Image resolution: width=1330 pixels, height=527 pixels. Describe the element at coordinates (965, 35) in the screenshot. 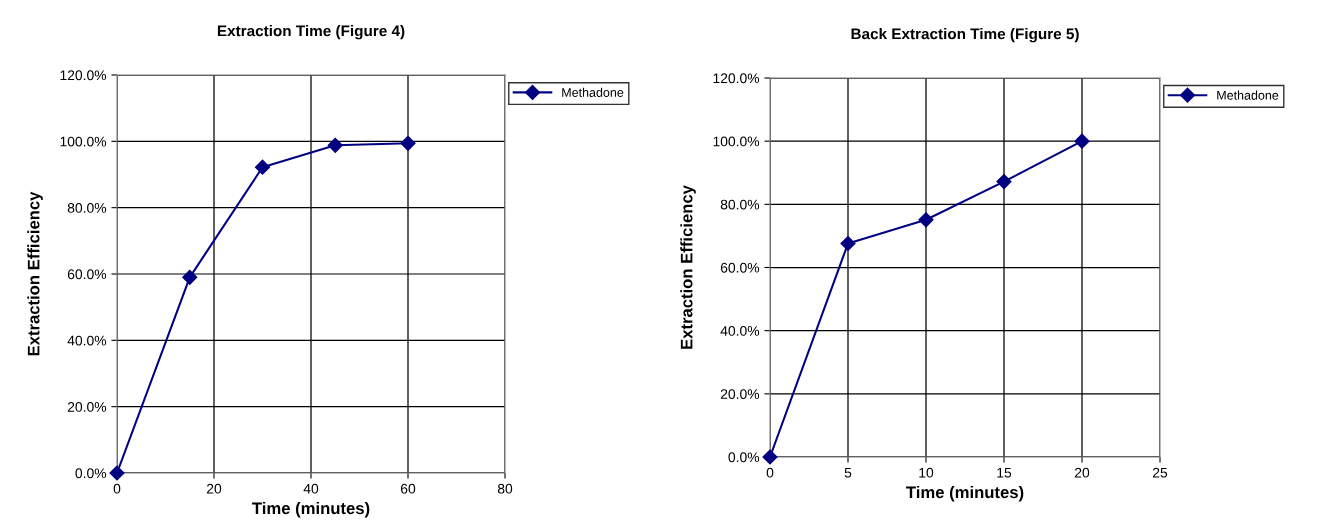

I see `chart-title: Back Extraction Time (Figure 5)` at that location.